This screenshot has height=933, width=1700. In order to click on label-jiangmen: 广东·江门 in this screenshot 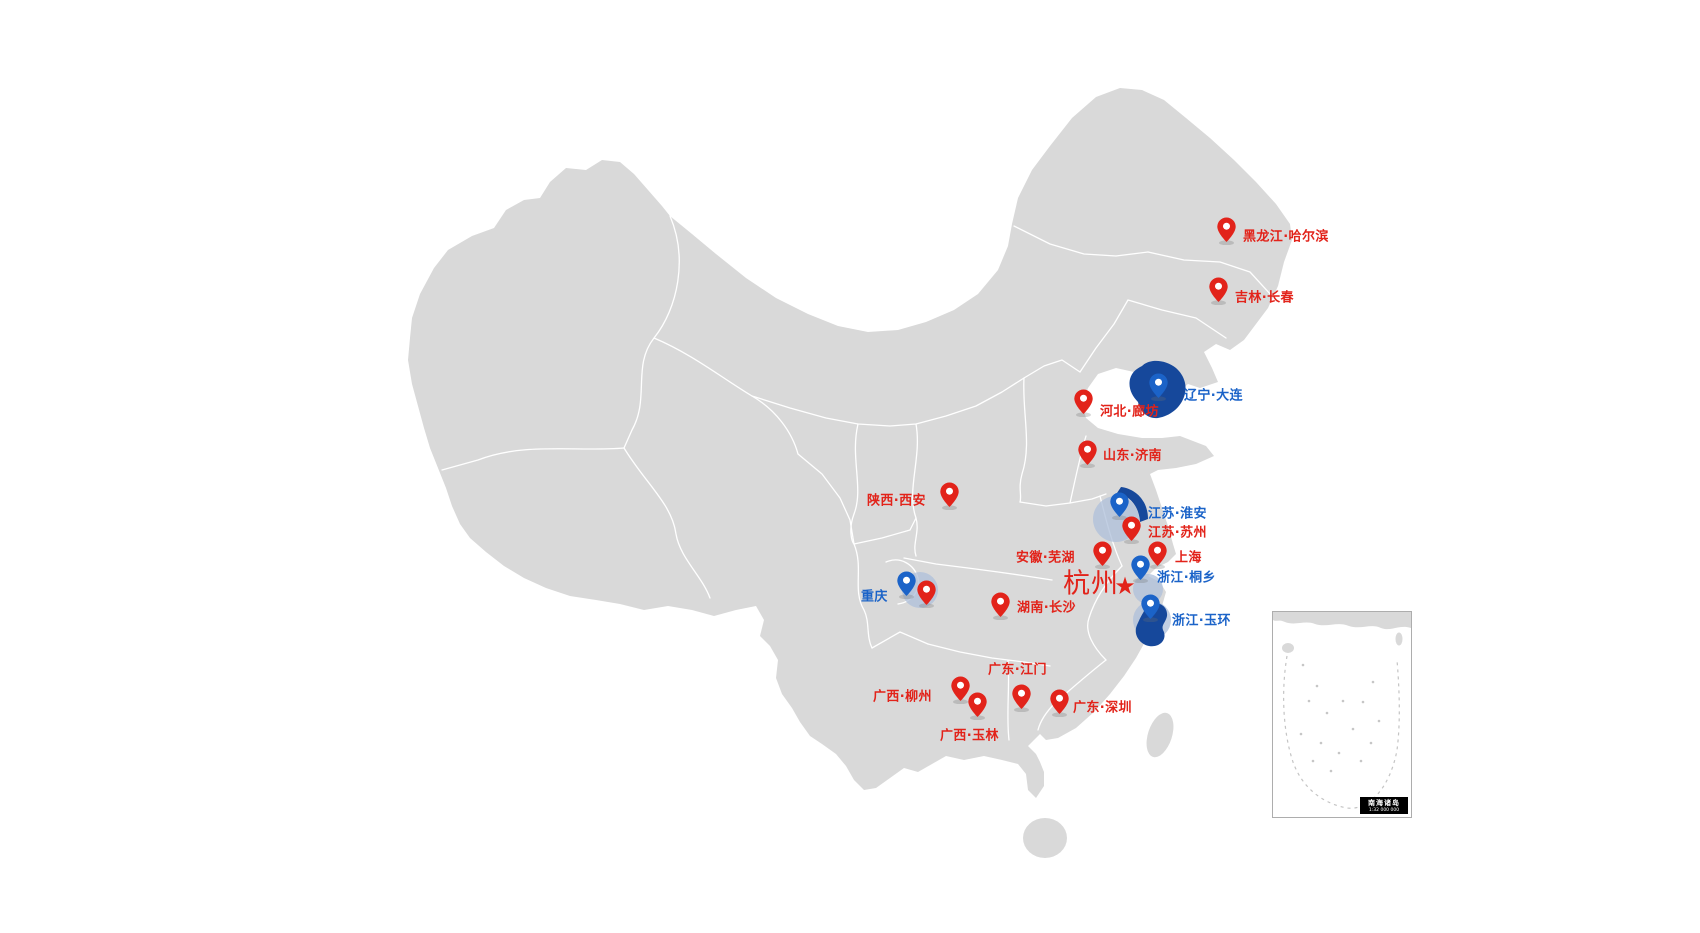, I will do `click(1017, 670)`.